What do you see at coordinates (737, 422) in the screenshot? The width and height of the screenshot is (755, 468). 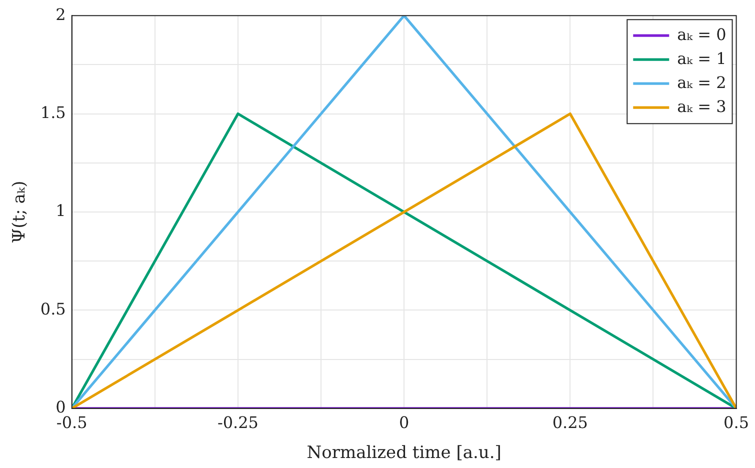 I see `x-tick-label: 0.5` at bounding box center [737, 422].